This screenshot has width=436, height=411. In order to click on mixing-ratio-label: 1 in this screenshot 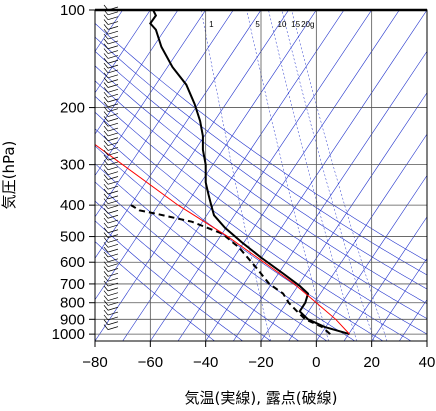, I will do `click(211, 24)`.